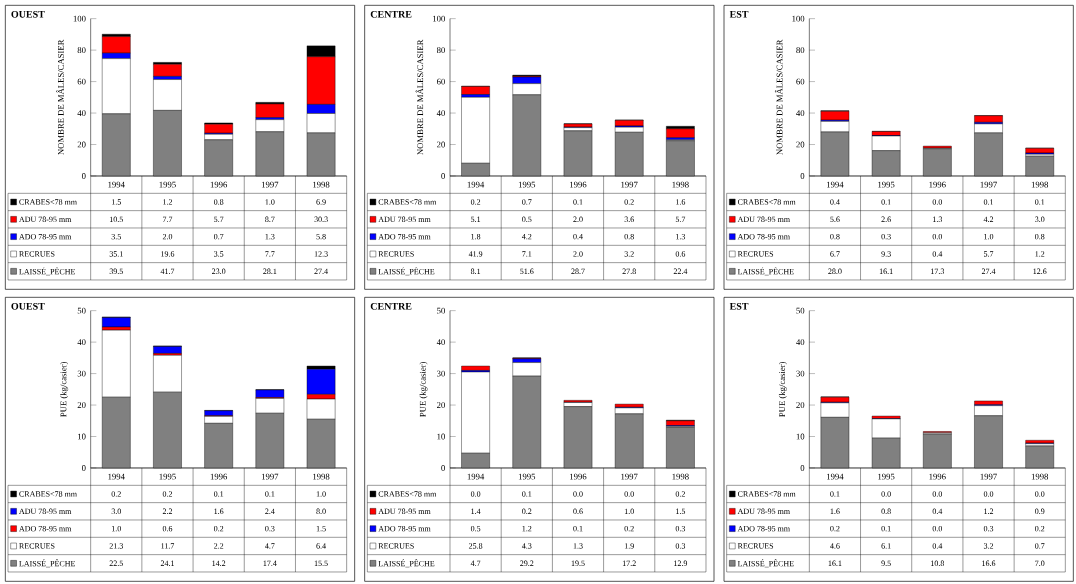 The image size is (1076, 584). What do you see at coordinates (81, 310) in the screenshot?
I see `y-tick-label: 50` at bounding box center [81, 310].